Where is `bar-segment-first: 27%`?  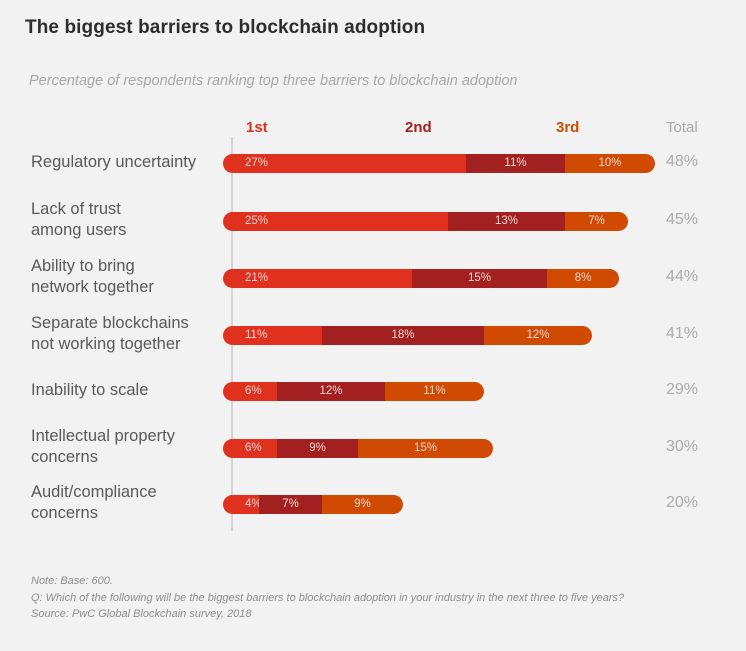 bar-segment-first: 27% is located at coordinates (344, 163).